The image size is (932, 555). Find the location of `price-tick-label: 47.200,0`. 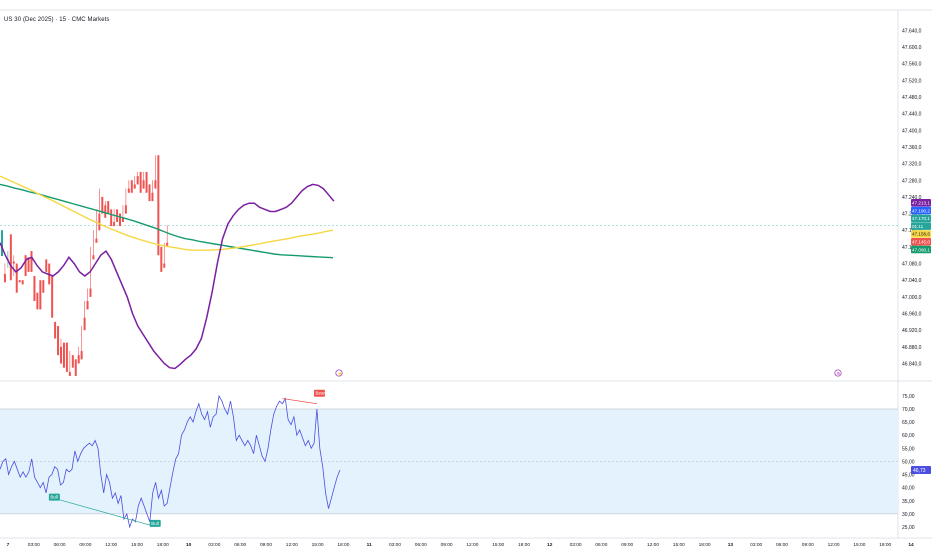

price-tick-label: 47.200,0 is located at coordinates (912, 215).